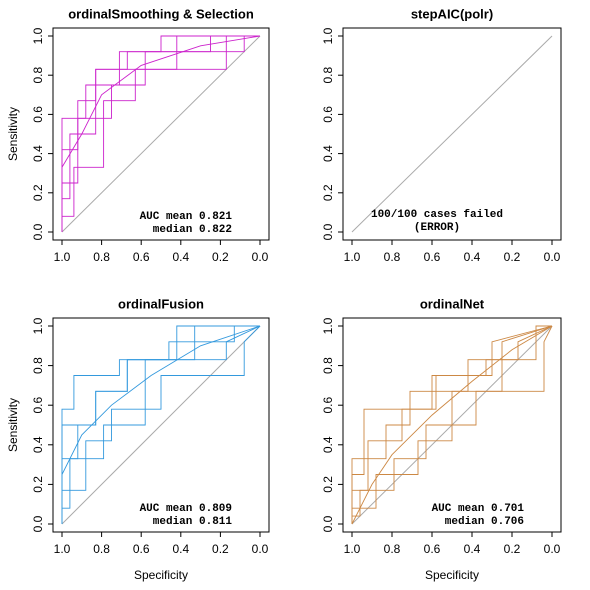 This screenshot has height=590, width=590. Describe the element at coordinates (437, 228) in the screenshot. I see `annotation: (ERROR)` at that location.